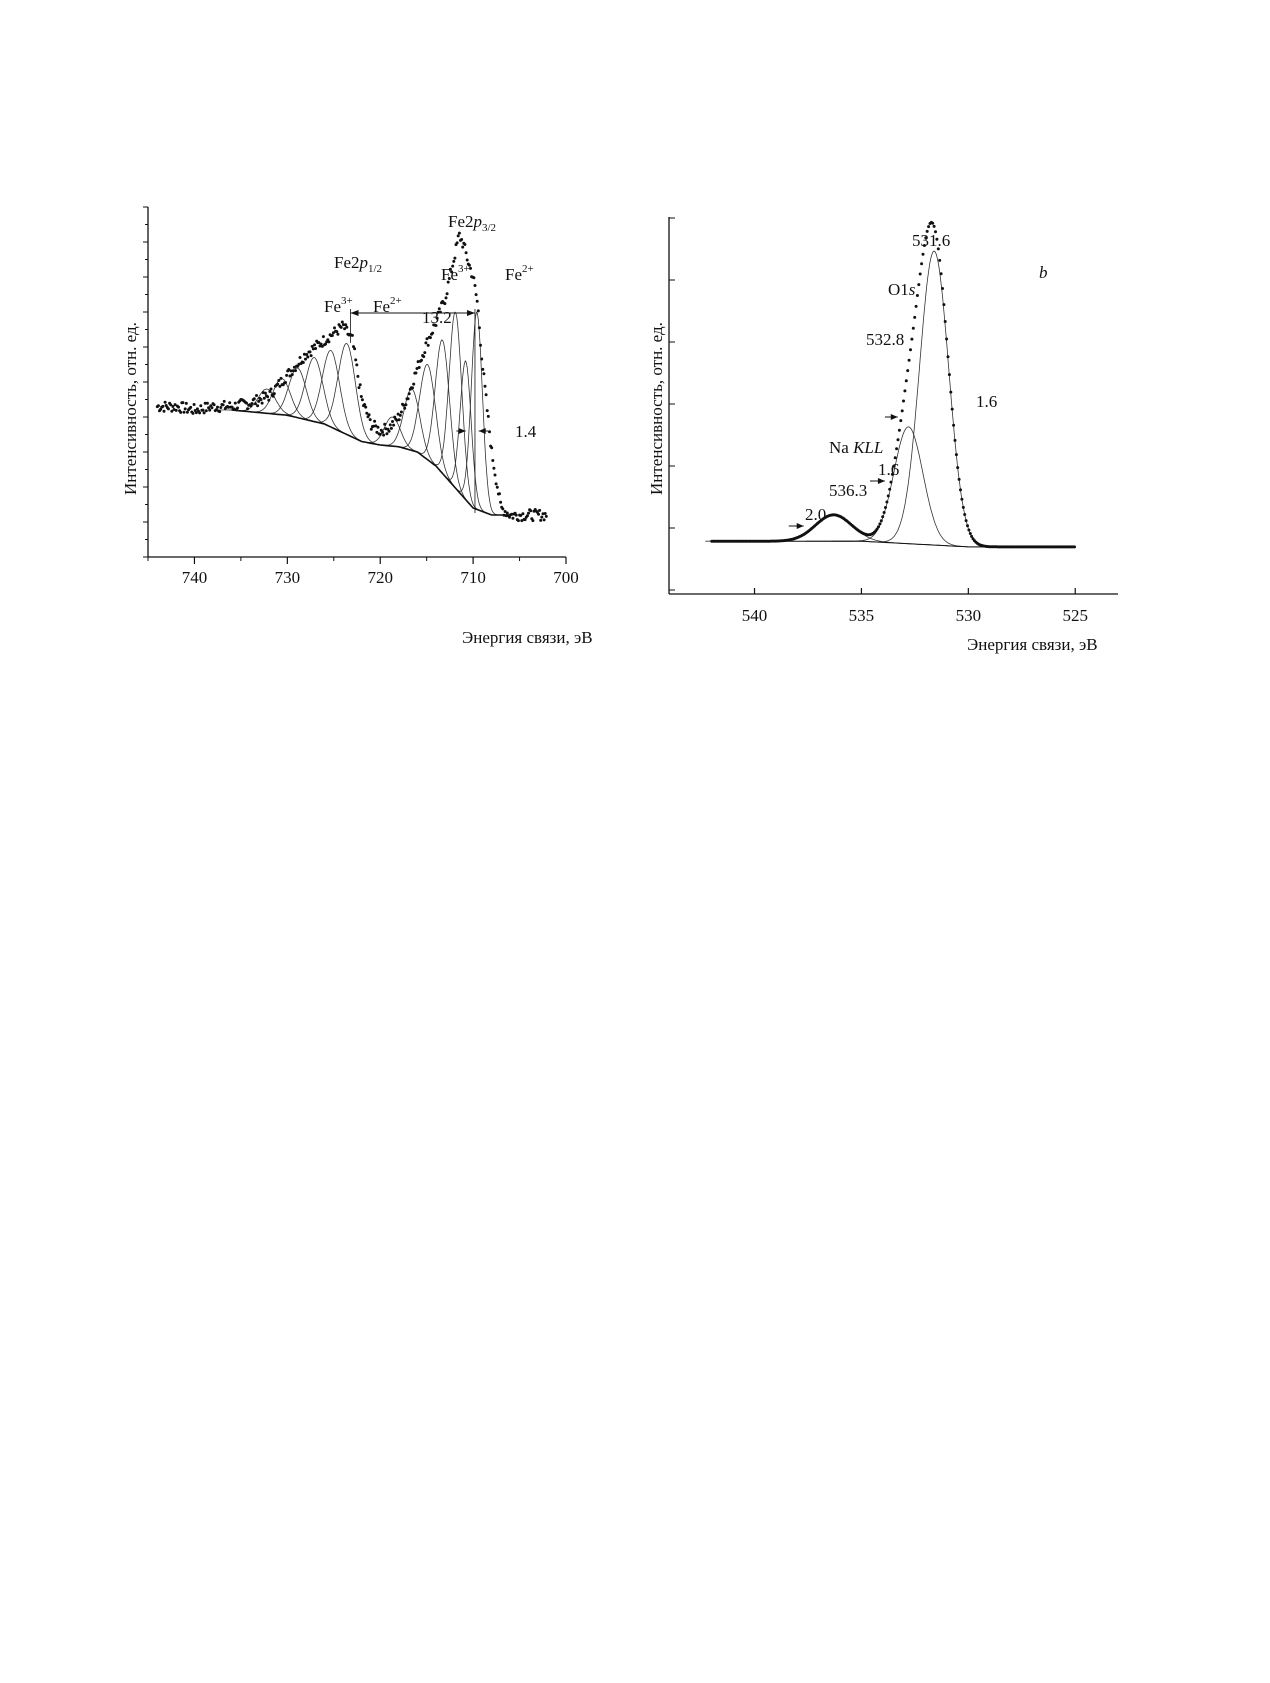  I want to click on panel-a-x-axis-title: Энергия связи, эВ, so click(527, 637).